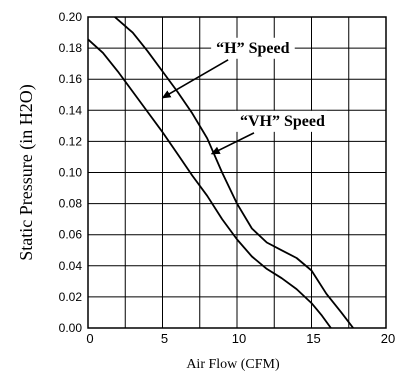  Describe the element at coordinates (71, 235) in the screenshot. I see `y-tick-label: 0.06` at that location.